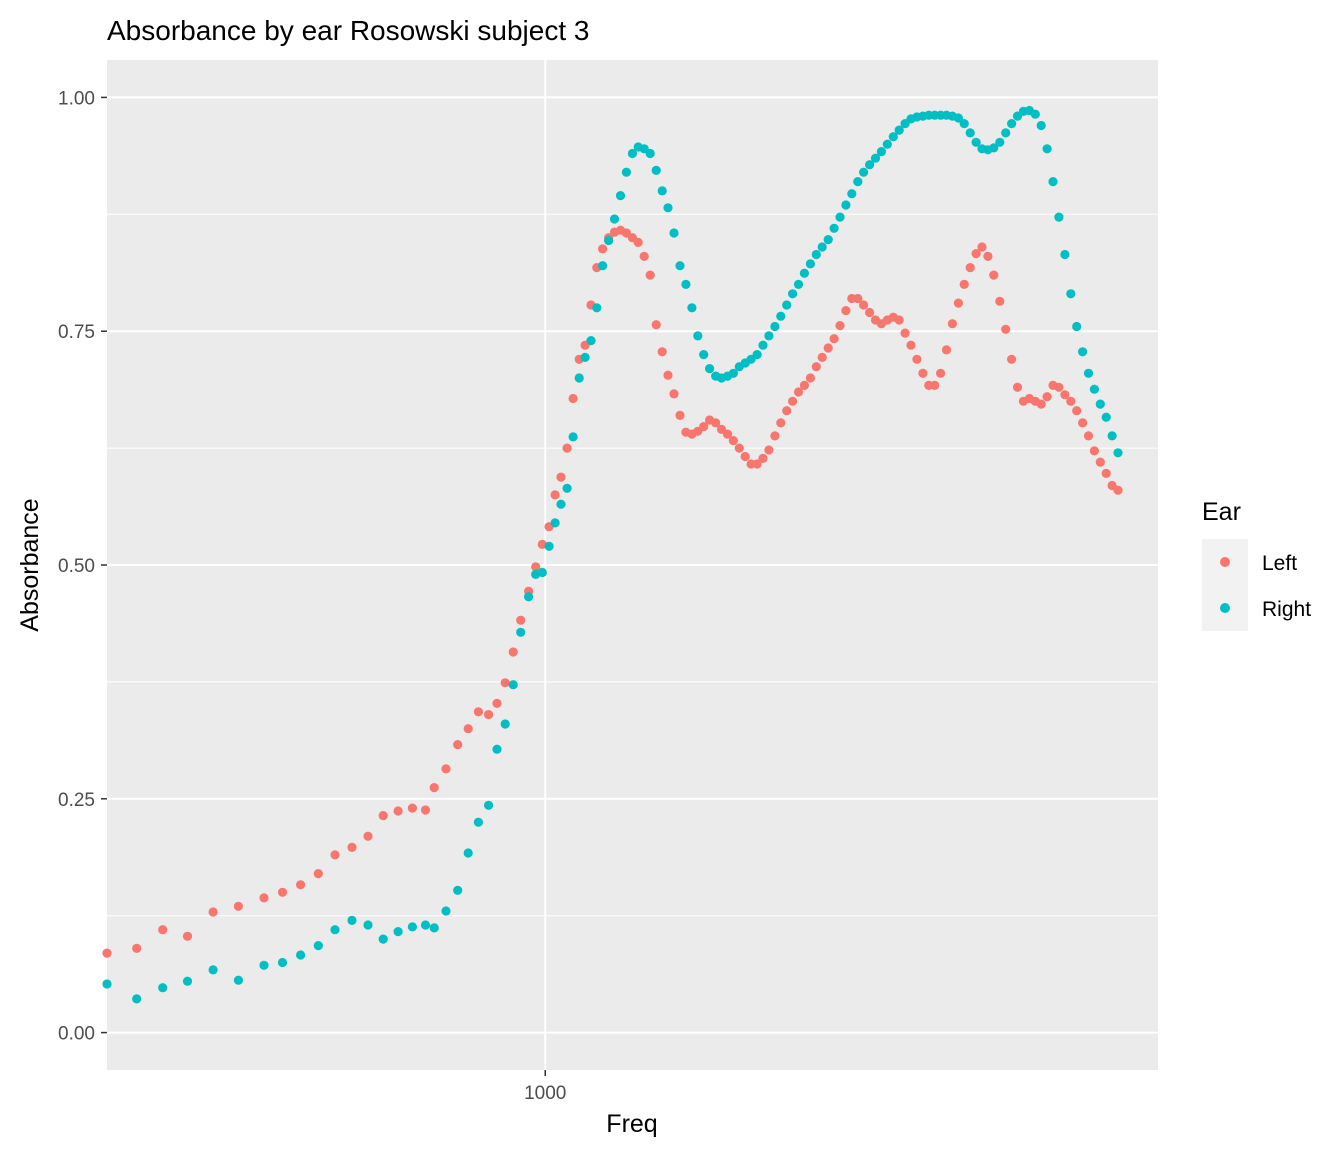 Image resolution: width=1344 pixels, height=1152 pixels. I want to click on y-tick-label: 0.75, so click(76, 332).